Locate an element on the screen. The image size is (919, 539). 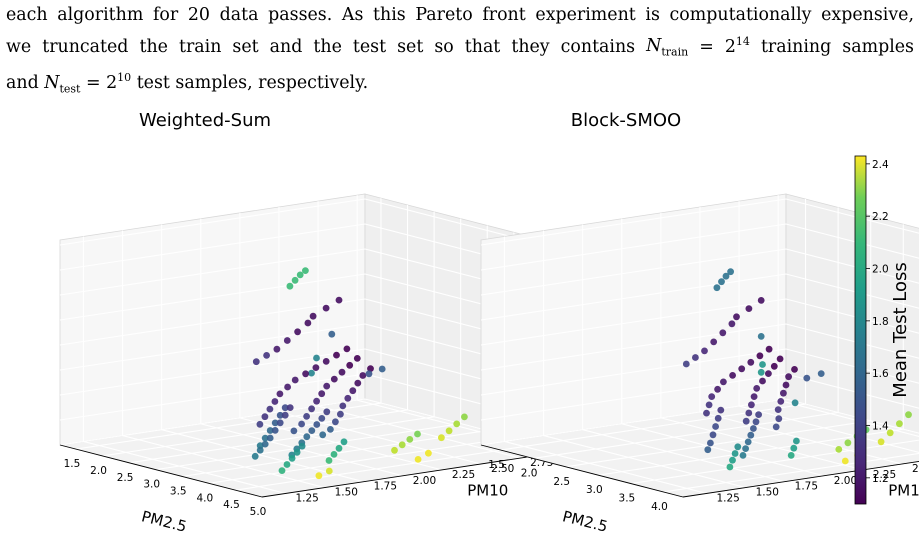
colorbar-tick-label: 2.2 is located at coordinates (880, 217).